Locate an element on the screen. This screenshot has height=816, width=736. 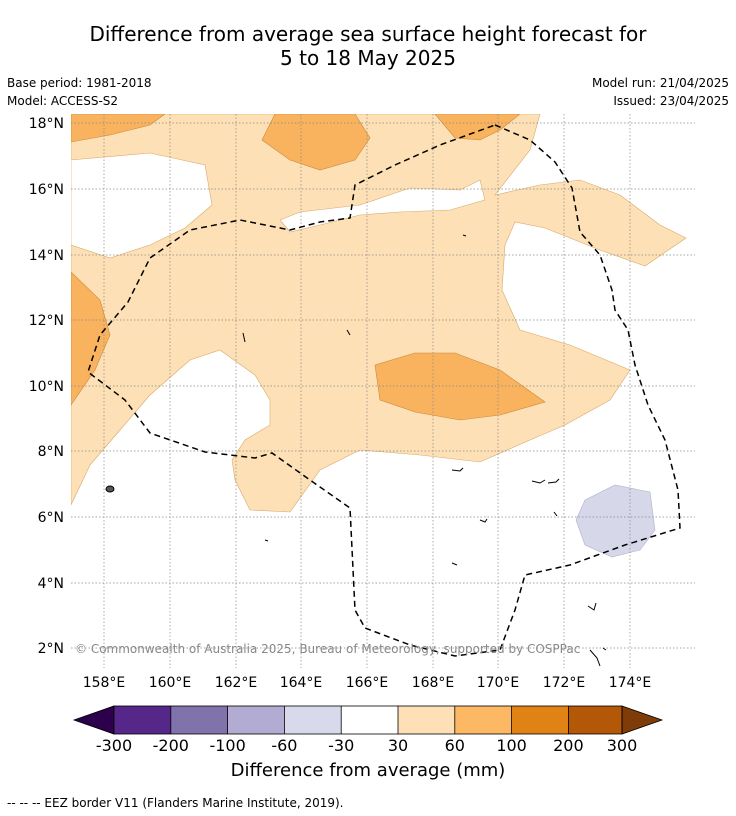
colorbar-frame is located at coordinates (368, 720).